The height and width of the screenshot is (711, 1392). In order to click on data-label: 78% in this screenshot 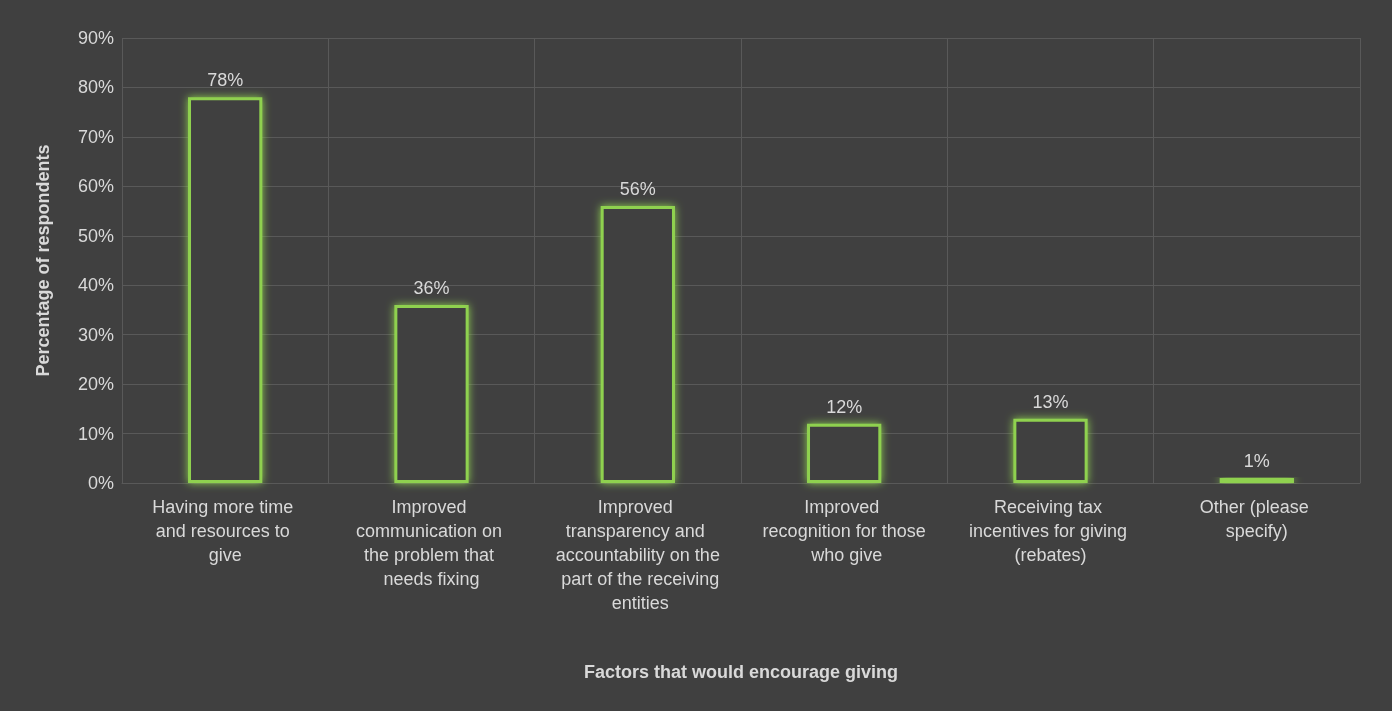, I will do `click(225, 80)`.